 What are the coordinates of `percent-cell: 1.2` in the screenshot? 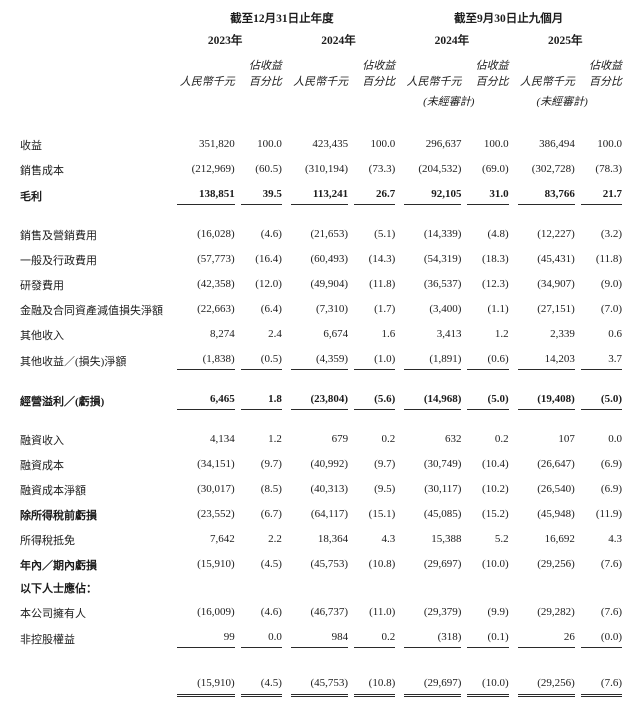 It's located at (501, 334).